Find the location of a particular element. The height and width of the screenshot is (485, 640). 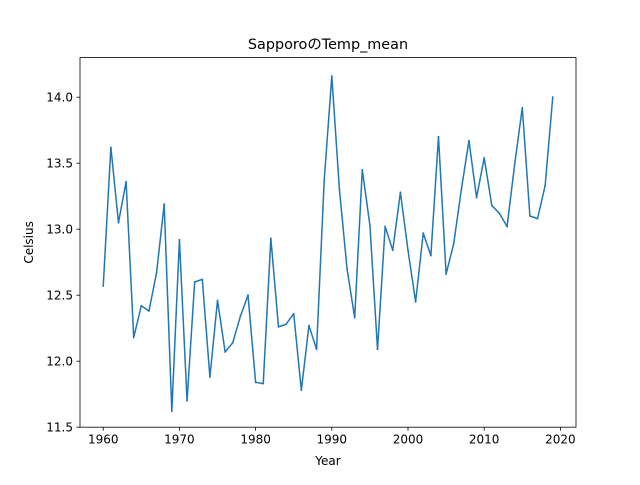

y-tick-label: 12.5 is located at coordinates (59, 296).